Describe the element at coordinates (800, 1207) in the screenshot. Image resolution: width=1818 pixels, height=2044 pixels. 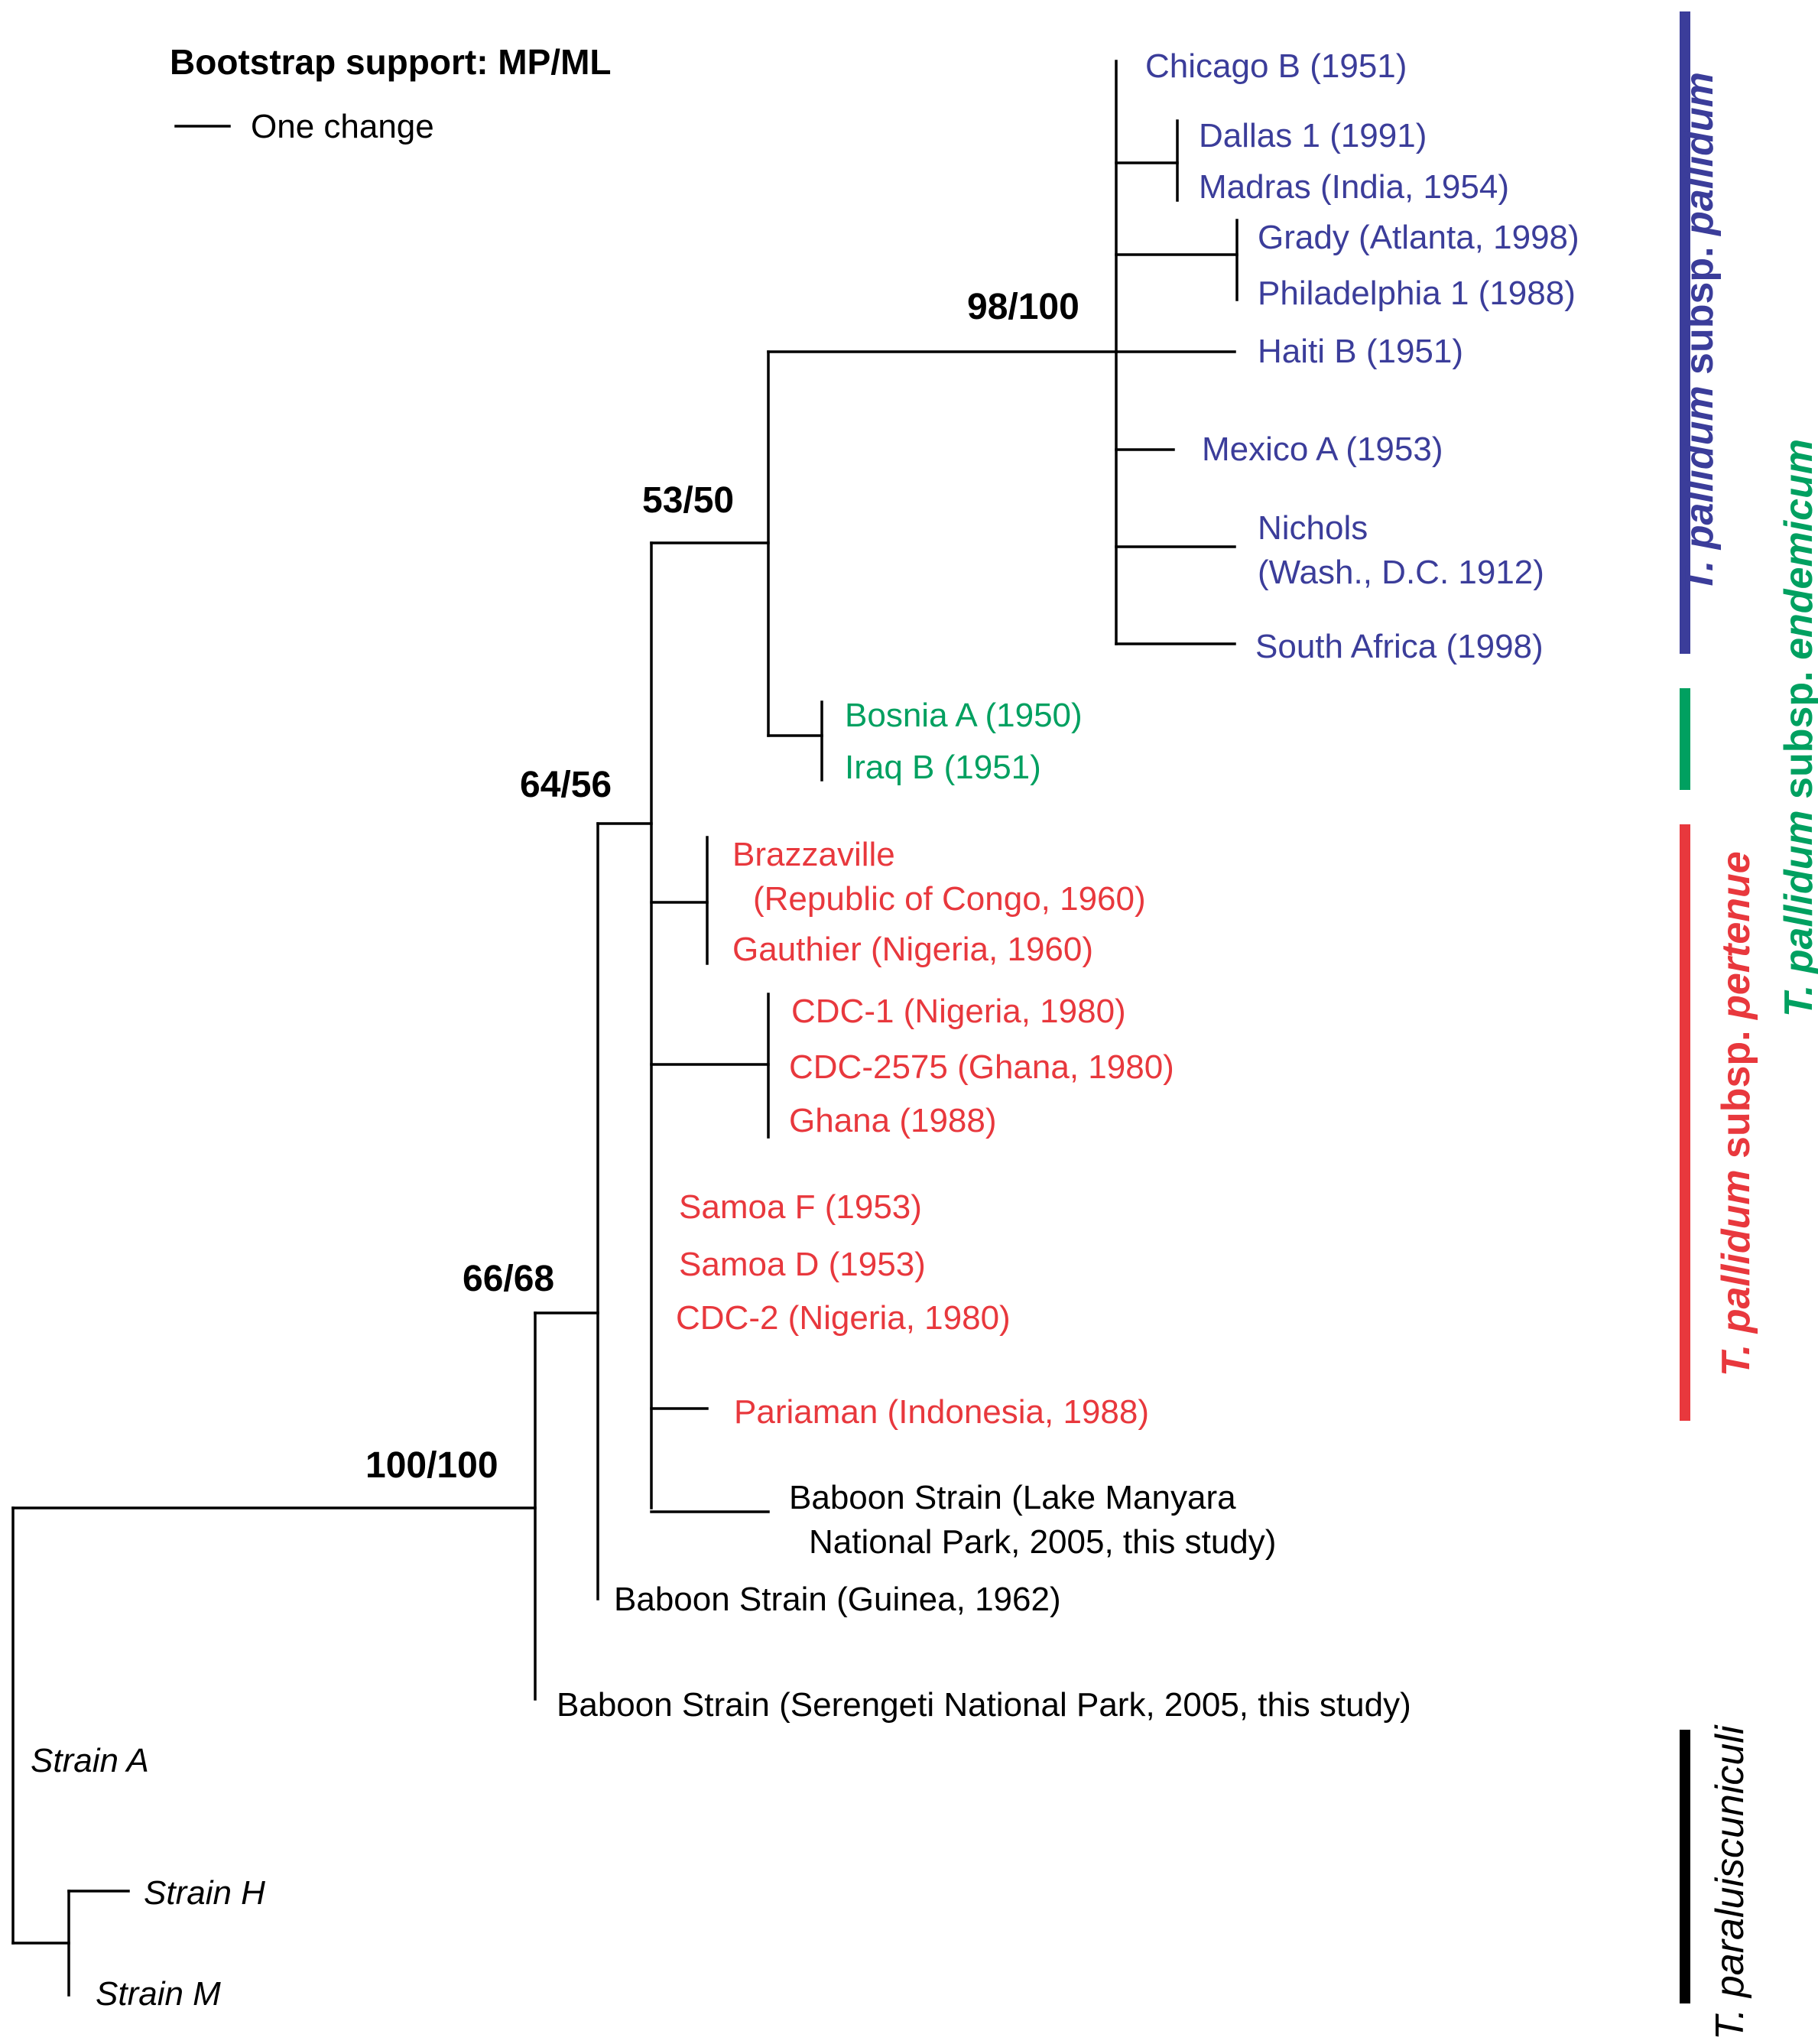
I see `leaf-samoa-f: Samoa F (1953)` at that location.